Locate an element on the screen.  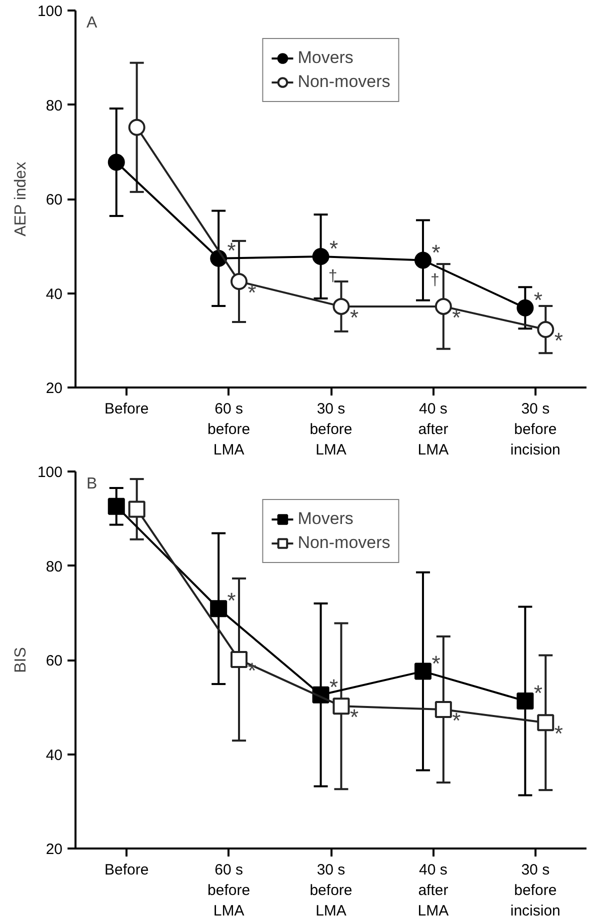
y-axis-title: AEP index is located at coordinates (21, 199).